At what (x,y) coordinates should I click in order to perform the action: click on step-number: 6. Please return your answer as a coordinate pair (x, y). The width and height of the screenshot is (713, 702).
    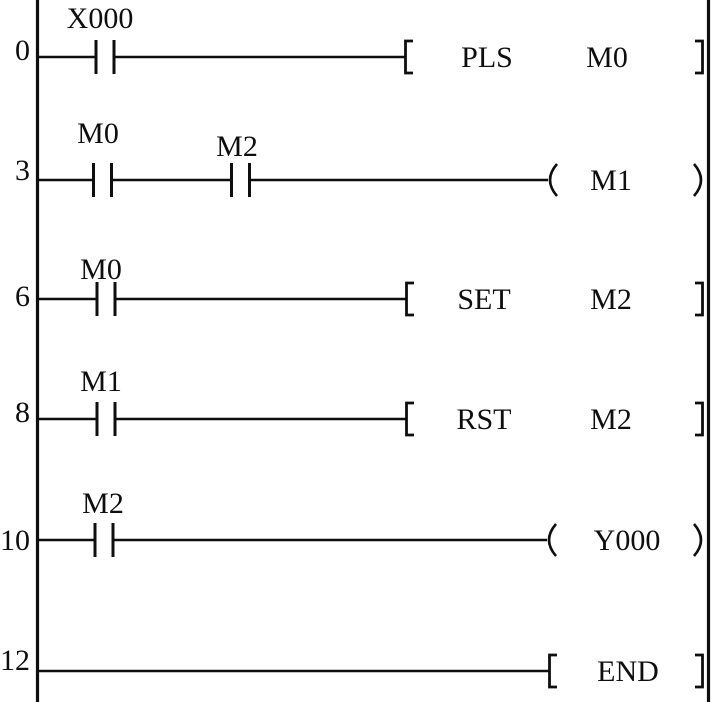
    Looking at the image, I should click on (22, 296).